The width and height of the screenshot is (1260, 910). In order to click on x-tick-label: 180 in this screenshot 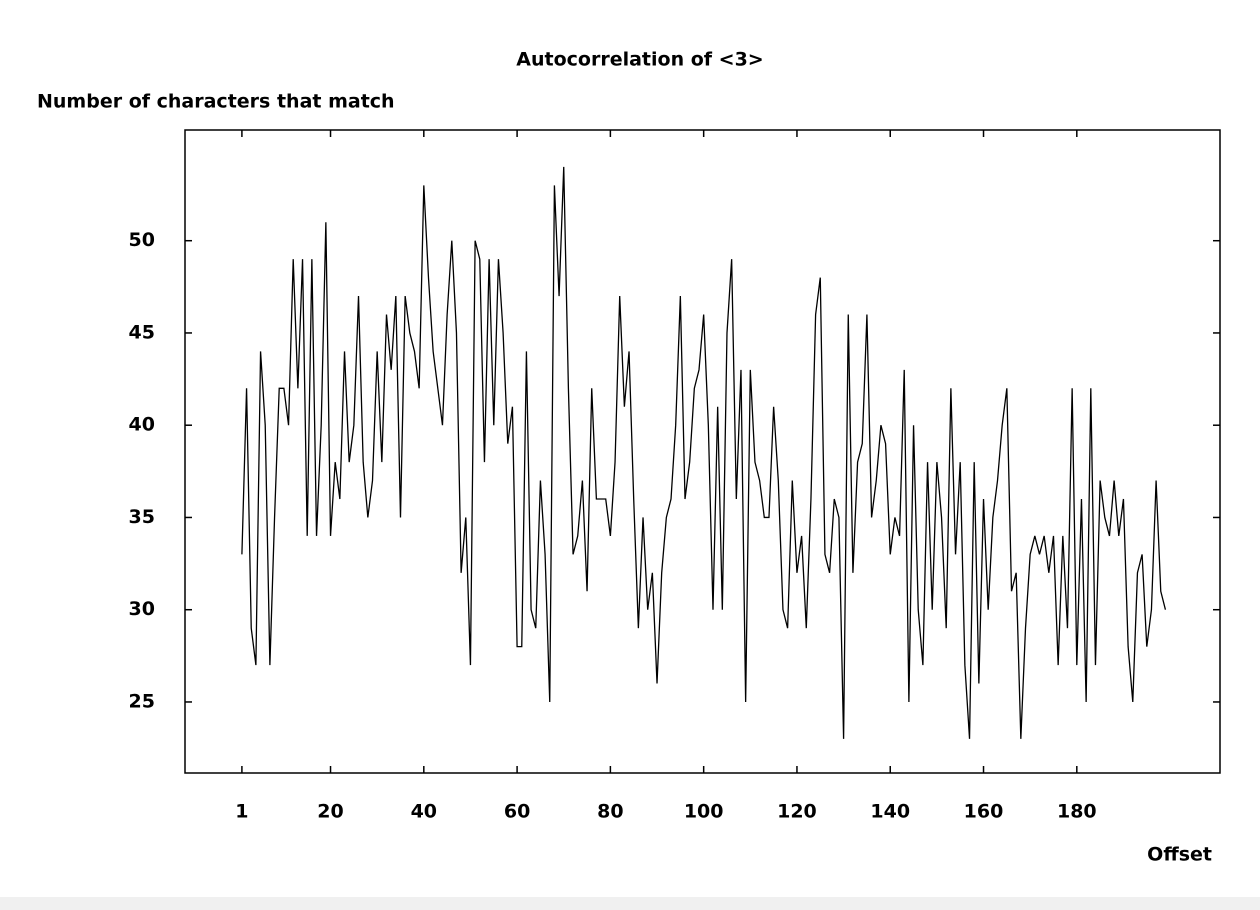, I will do `click(1077, 812)`.